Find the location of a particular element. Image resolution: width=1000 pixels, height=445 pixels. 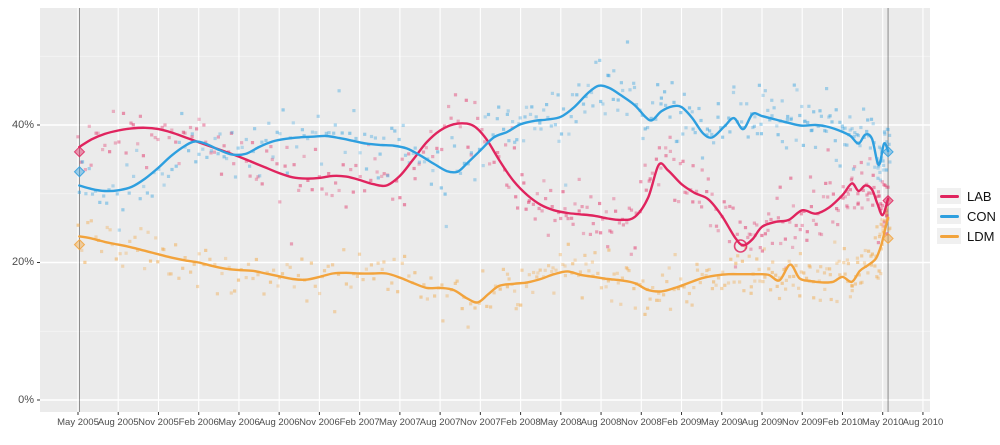

x-axis-label: May 2009 is located at coordinates (721, 422).